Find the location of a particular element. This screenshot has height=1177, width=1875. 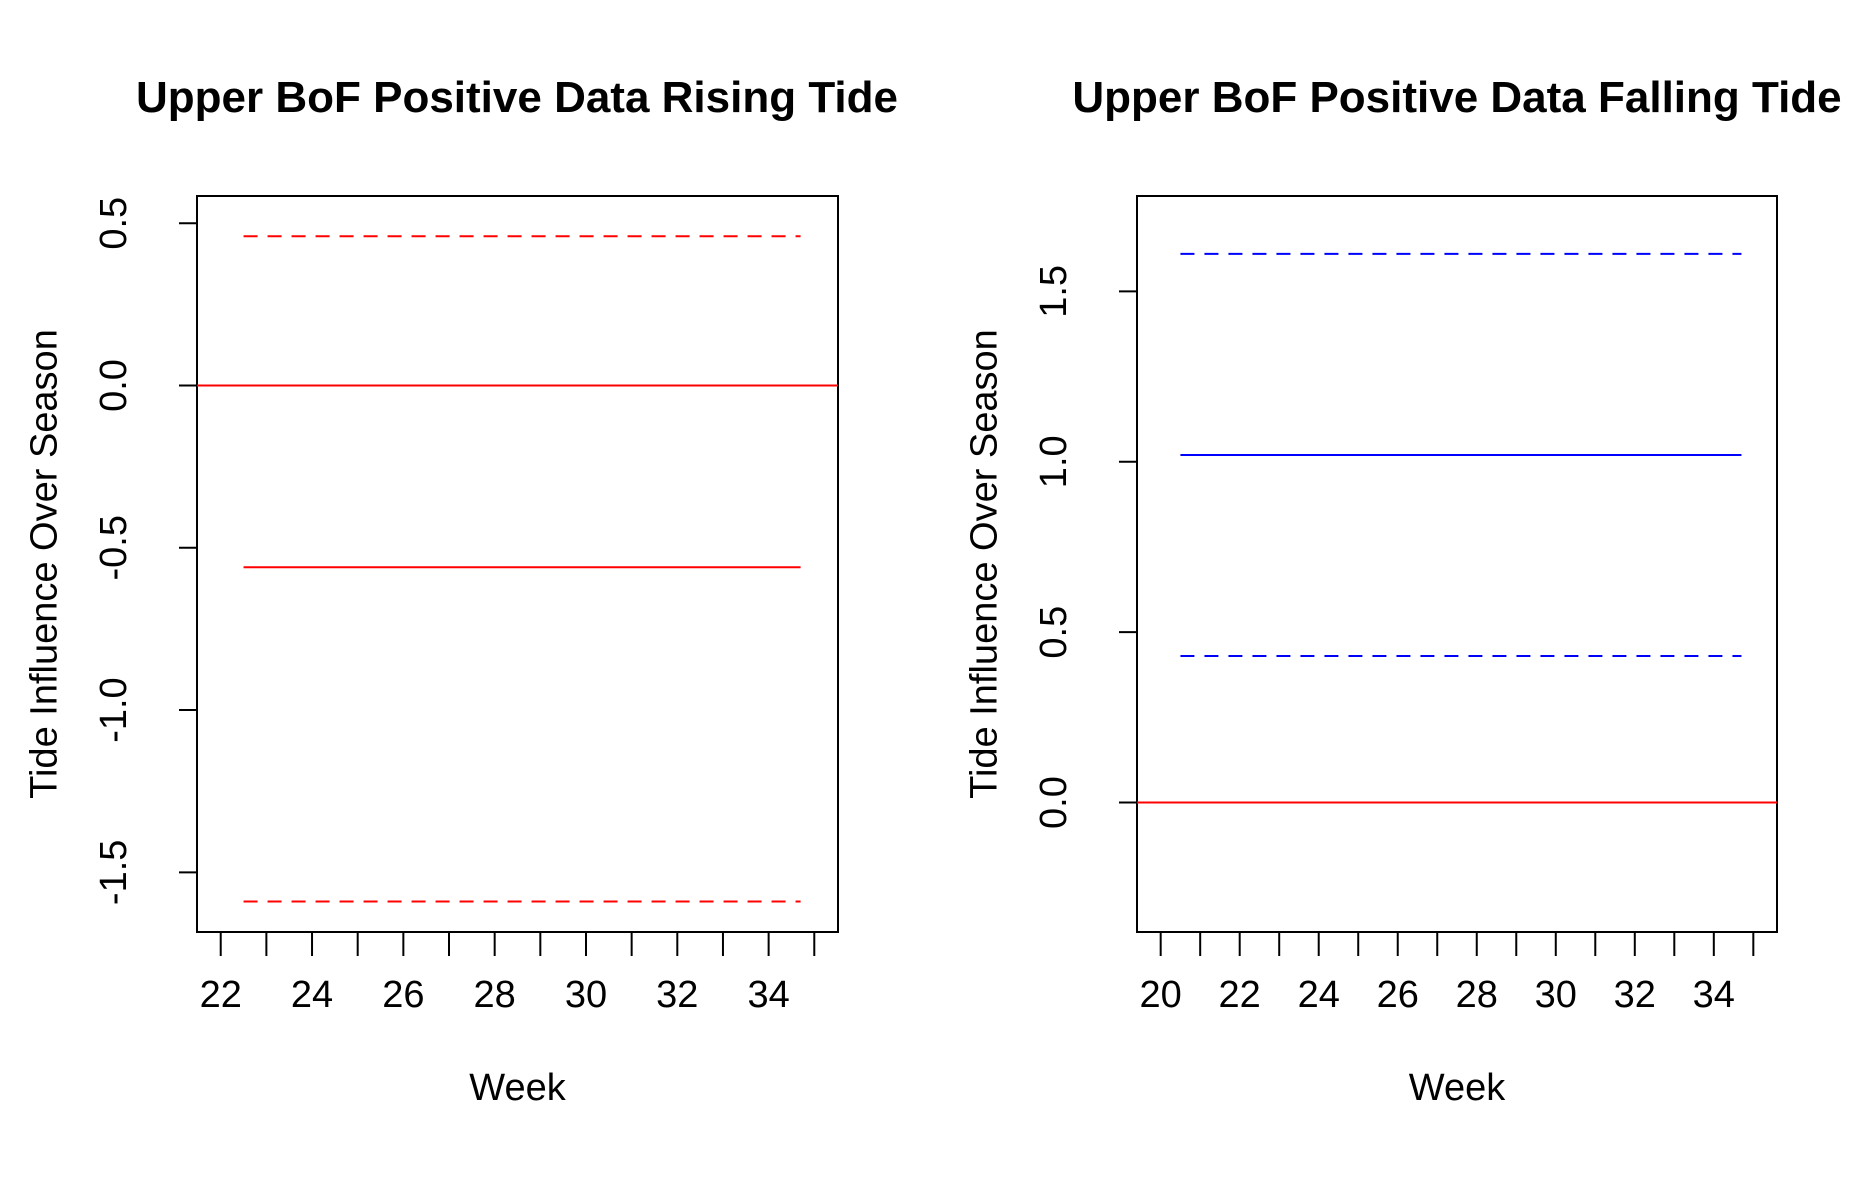

x-tick-label: 20 is located at coordinates (1161, 995).